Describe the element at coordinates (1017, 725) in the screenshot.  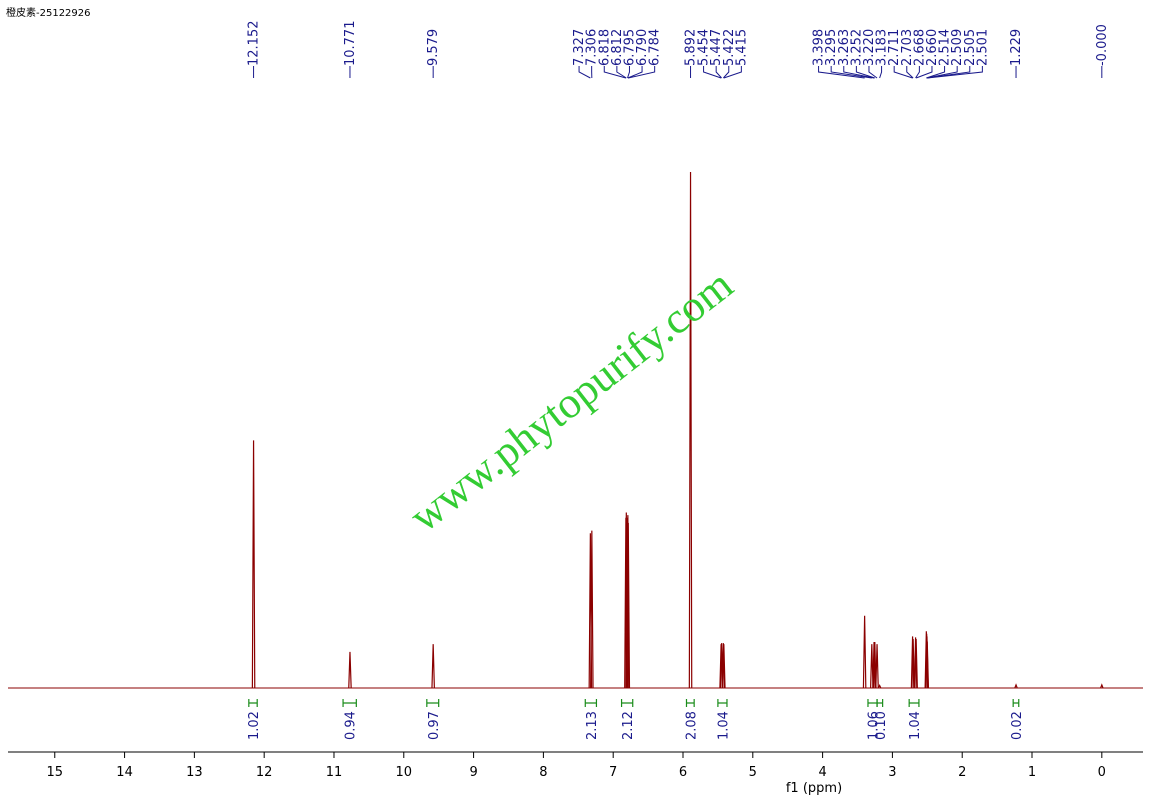
I see `integral-label: 0.02` at that location.